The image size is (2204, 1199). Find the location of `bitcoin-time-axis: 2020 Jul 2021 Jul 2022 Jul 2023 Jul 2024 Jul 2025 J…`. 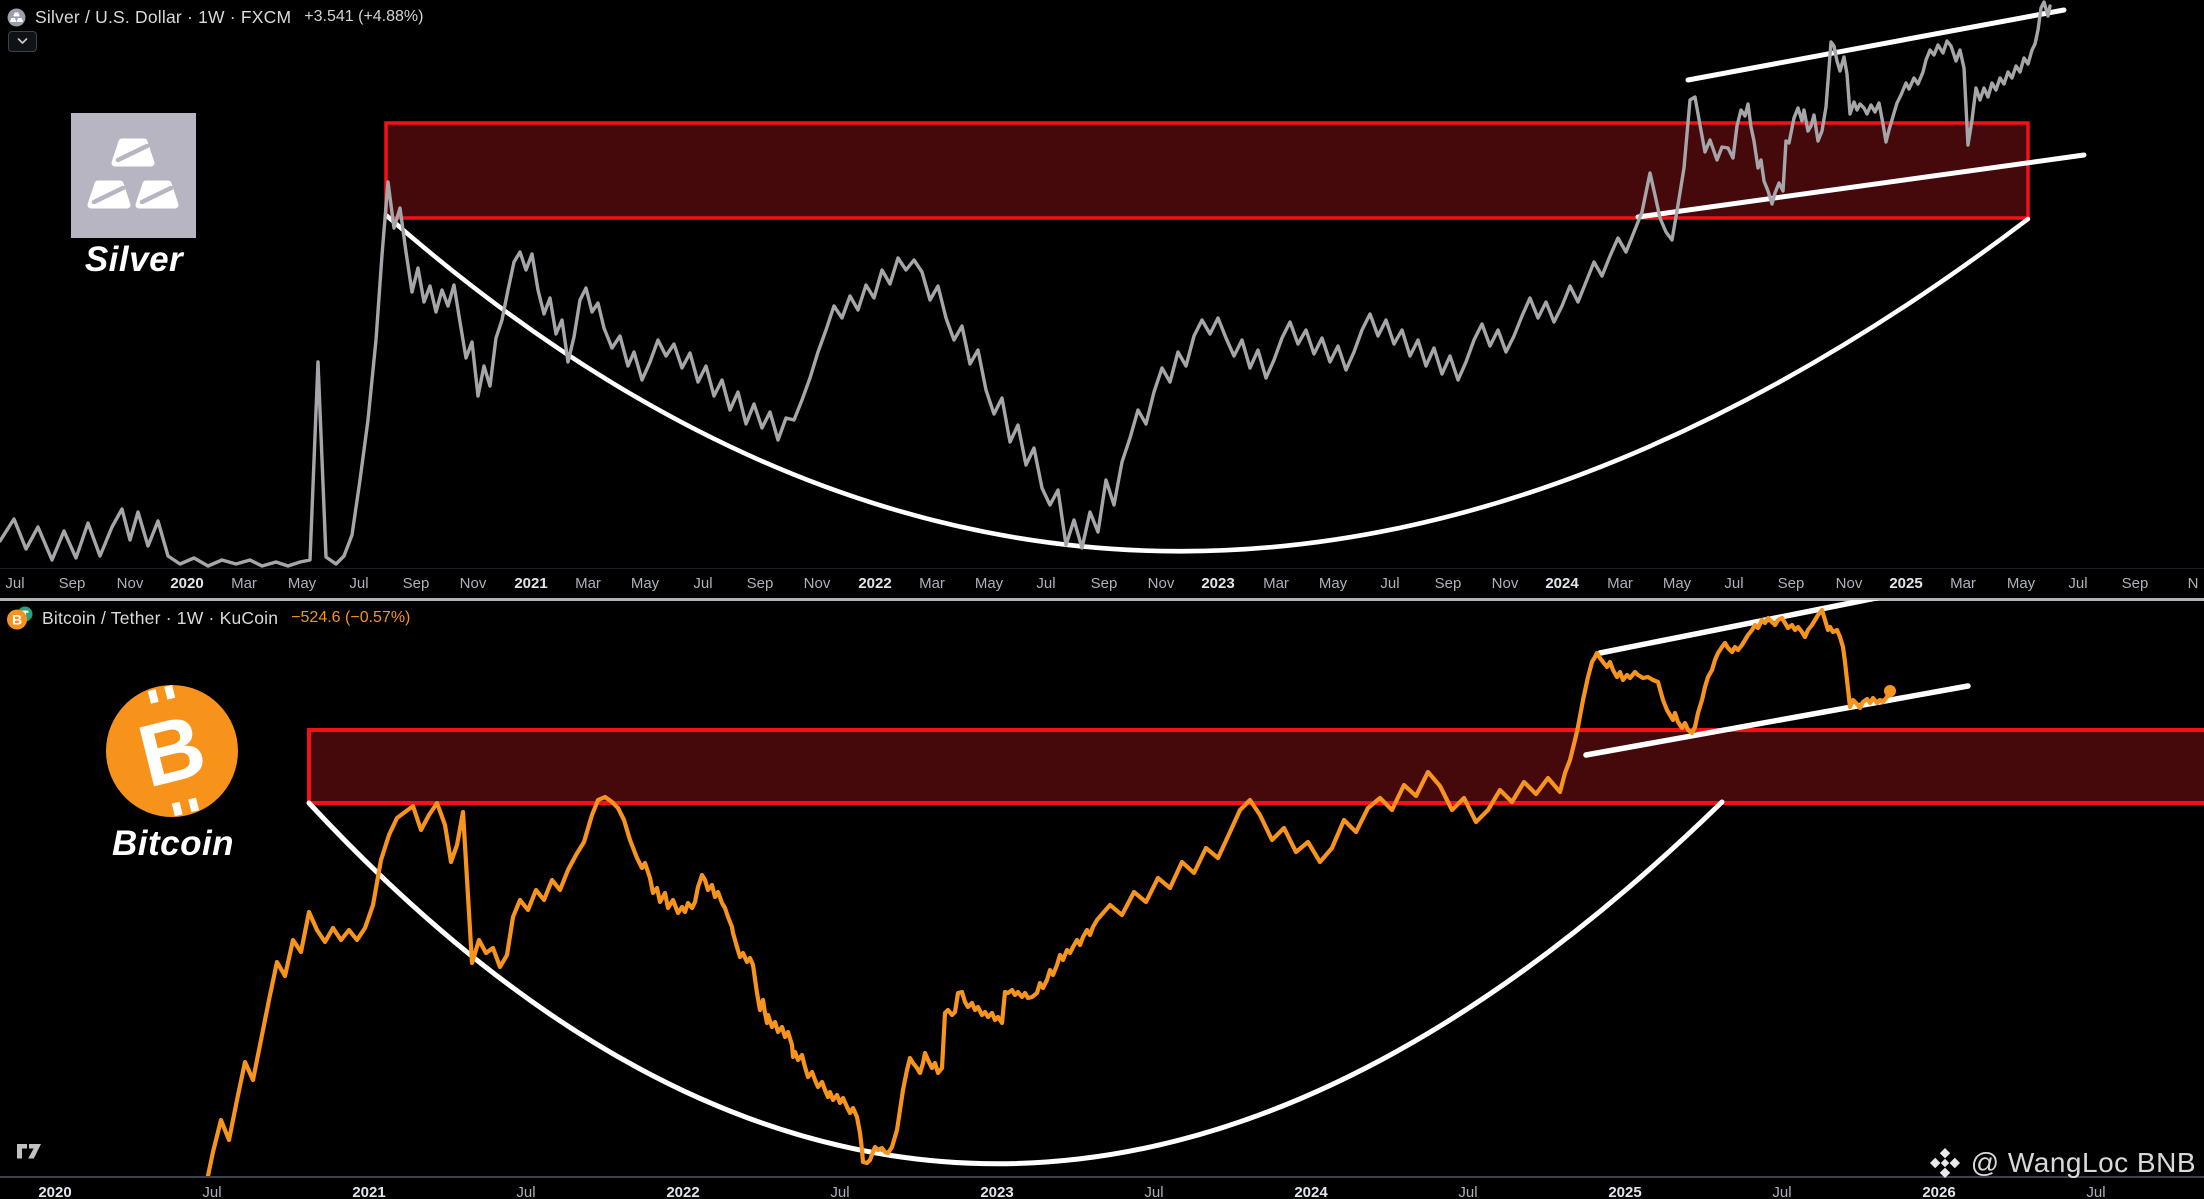

bitcoin-time-axis: 2020 Jul 2021 Jul 2022 Jul 2023 Jul 2024 Jul 2025 J… is located at coordinates (1102, 1188).